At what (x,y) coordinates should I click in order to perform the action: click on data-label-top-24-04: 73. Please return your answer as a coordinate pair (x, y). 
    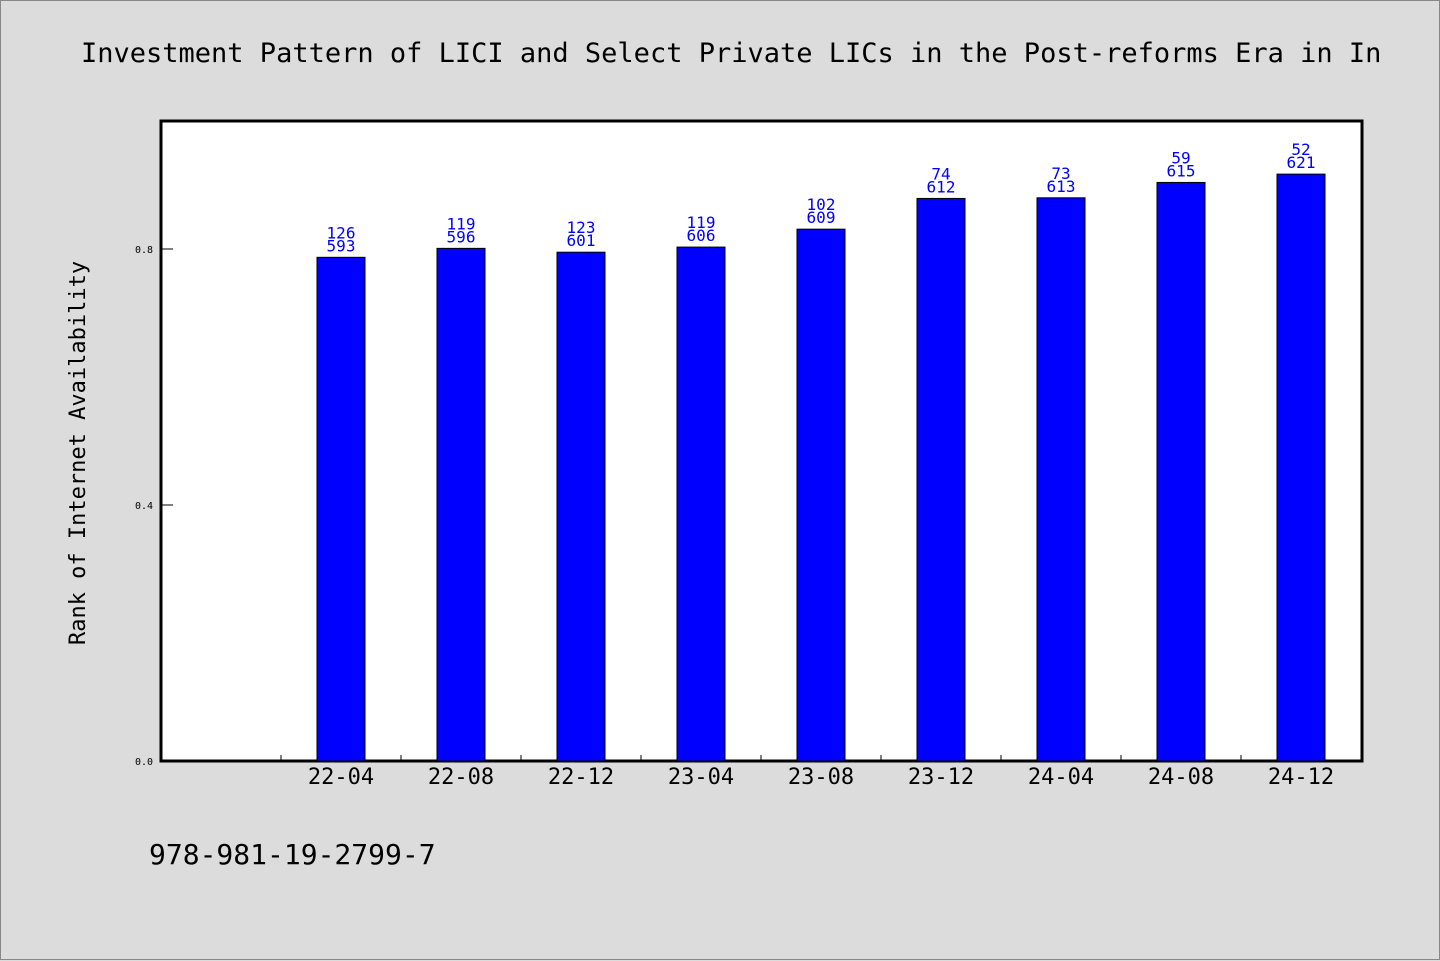
    Looking at the image, I should click on (1060, 173).